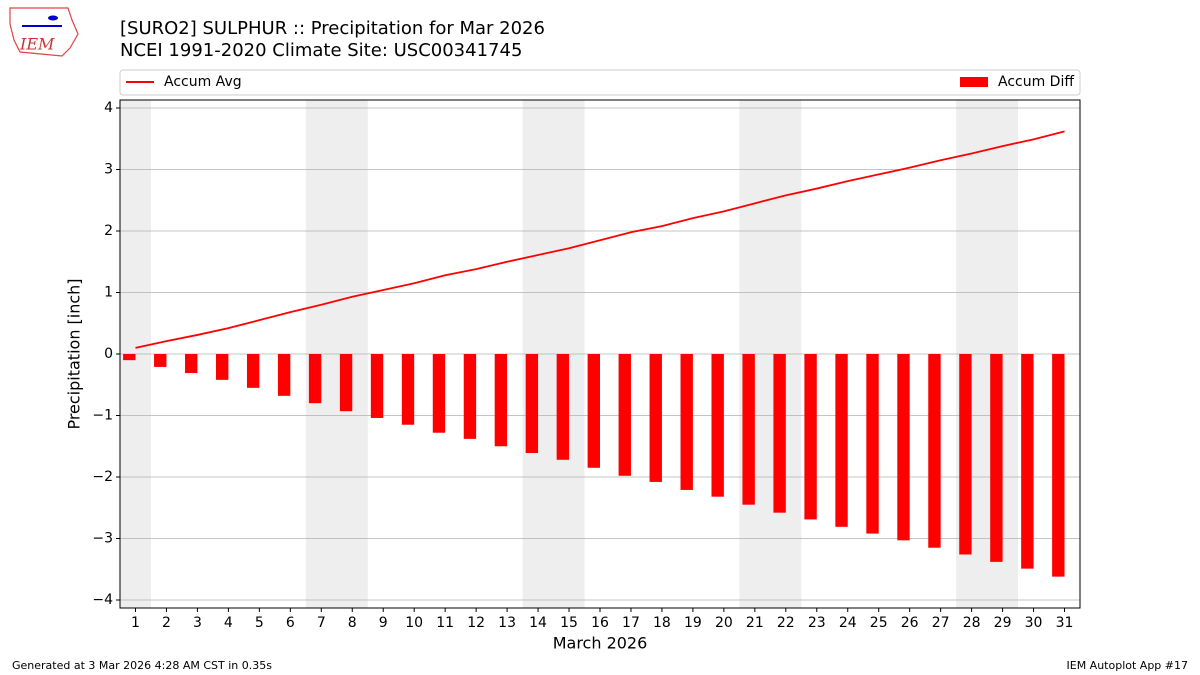 This screenshot has width=1200, height=675. Describe the element at coordinates (662, 623) in the screenshot. I see `x-tick-label: 18` at that location.